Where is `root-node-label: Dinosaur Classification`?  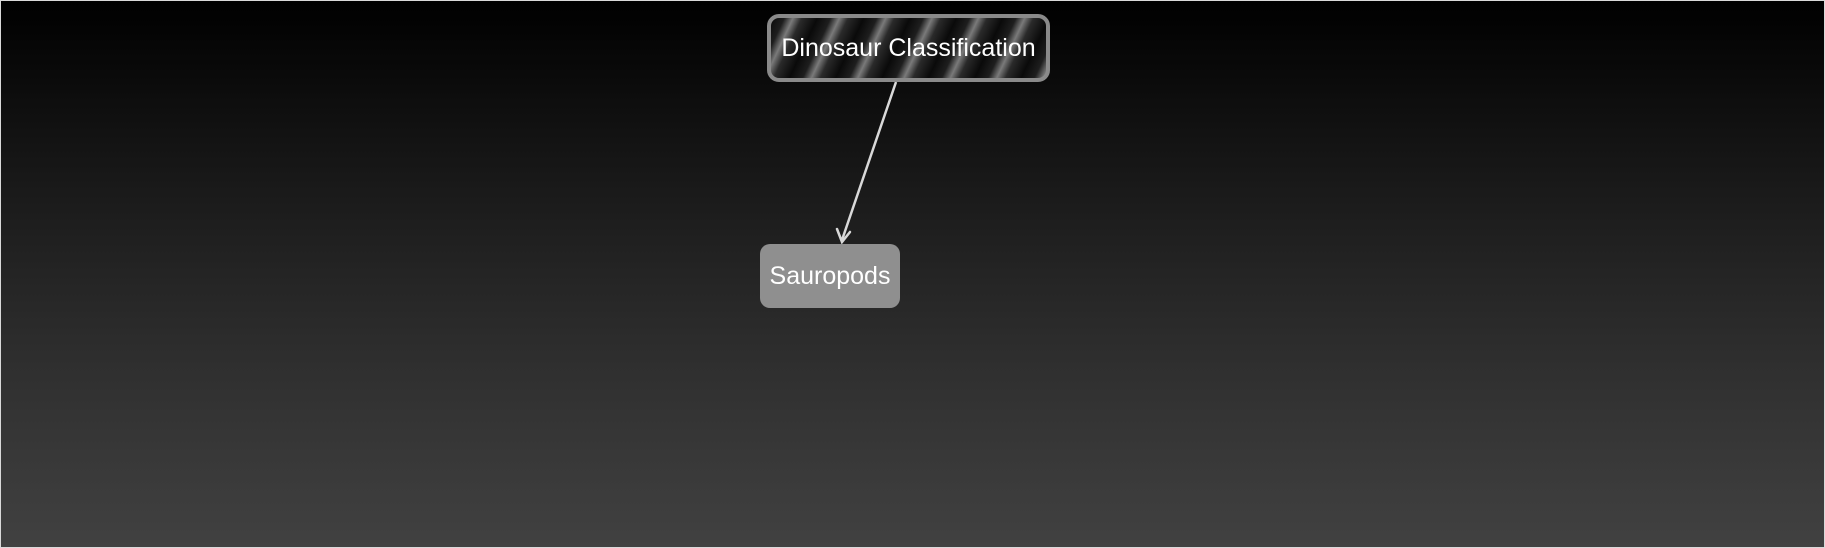 root-node-label: Dinosaur Classification is located at coordinates (908, 47).